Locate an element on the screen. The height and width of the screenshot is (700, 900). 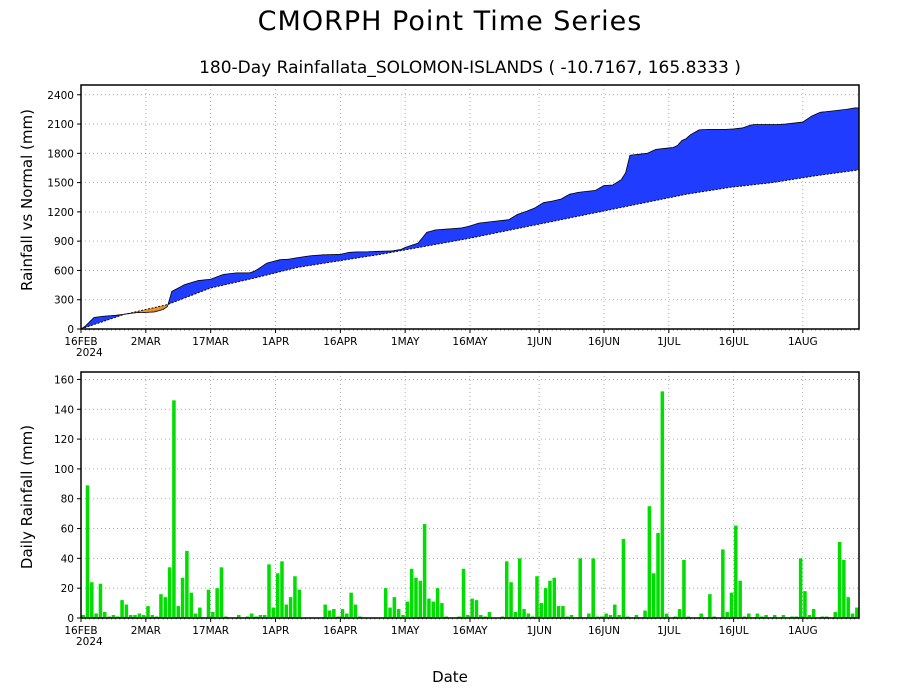
top-xtick-label: 1JUN is located at coordinates (538, 342).